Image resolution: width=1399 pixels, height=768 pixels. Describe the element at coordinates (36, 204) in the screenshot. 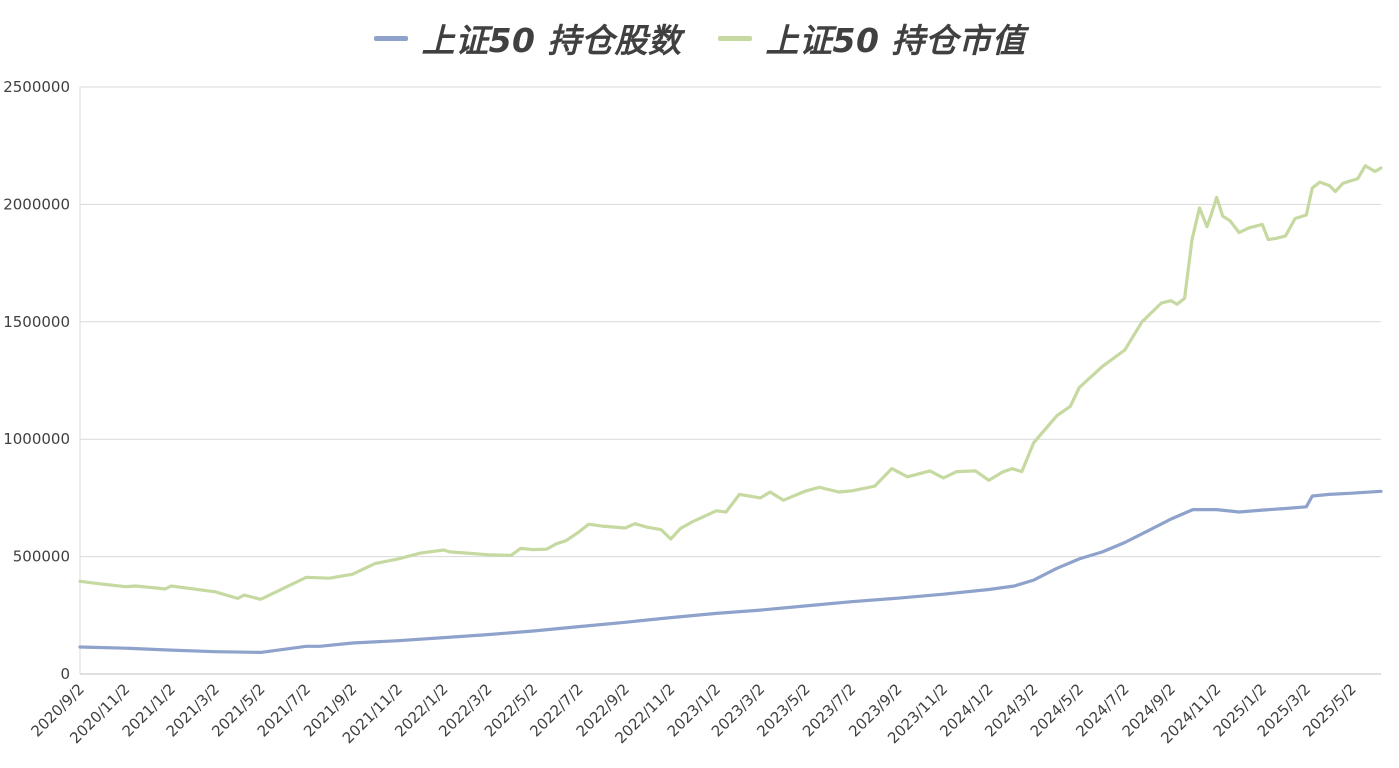

I see `y-tick-label-4: 2000000` at that location.